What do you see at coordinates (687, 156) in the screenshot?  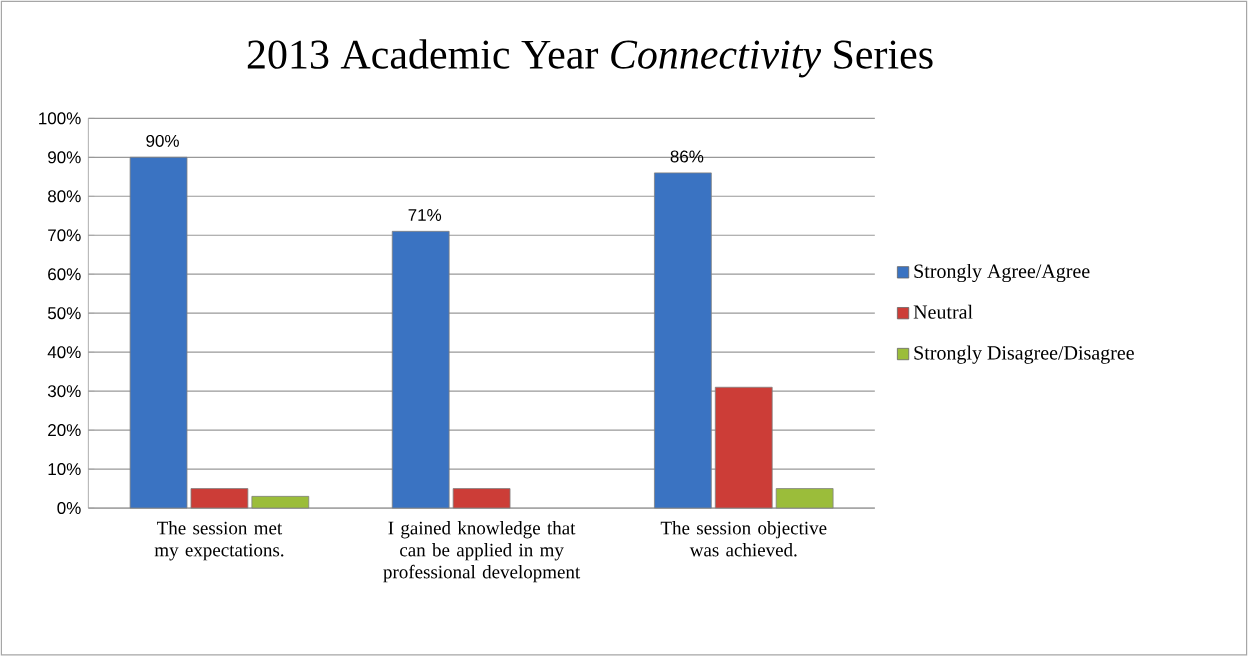 I see `data-label: 86%` at bounding box center [687, 156].